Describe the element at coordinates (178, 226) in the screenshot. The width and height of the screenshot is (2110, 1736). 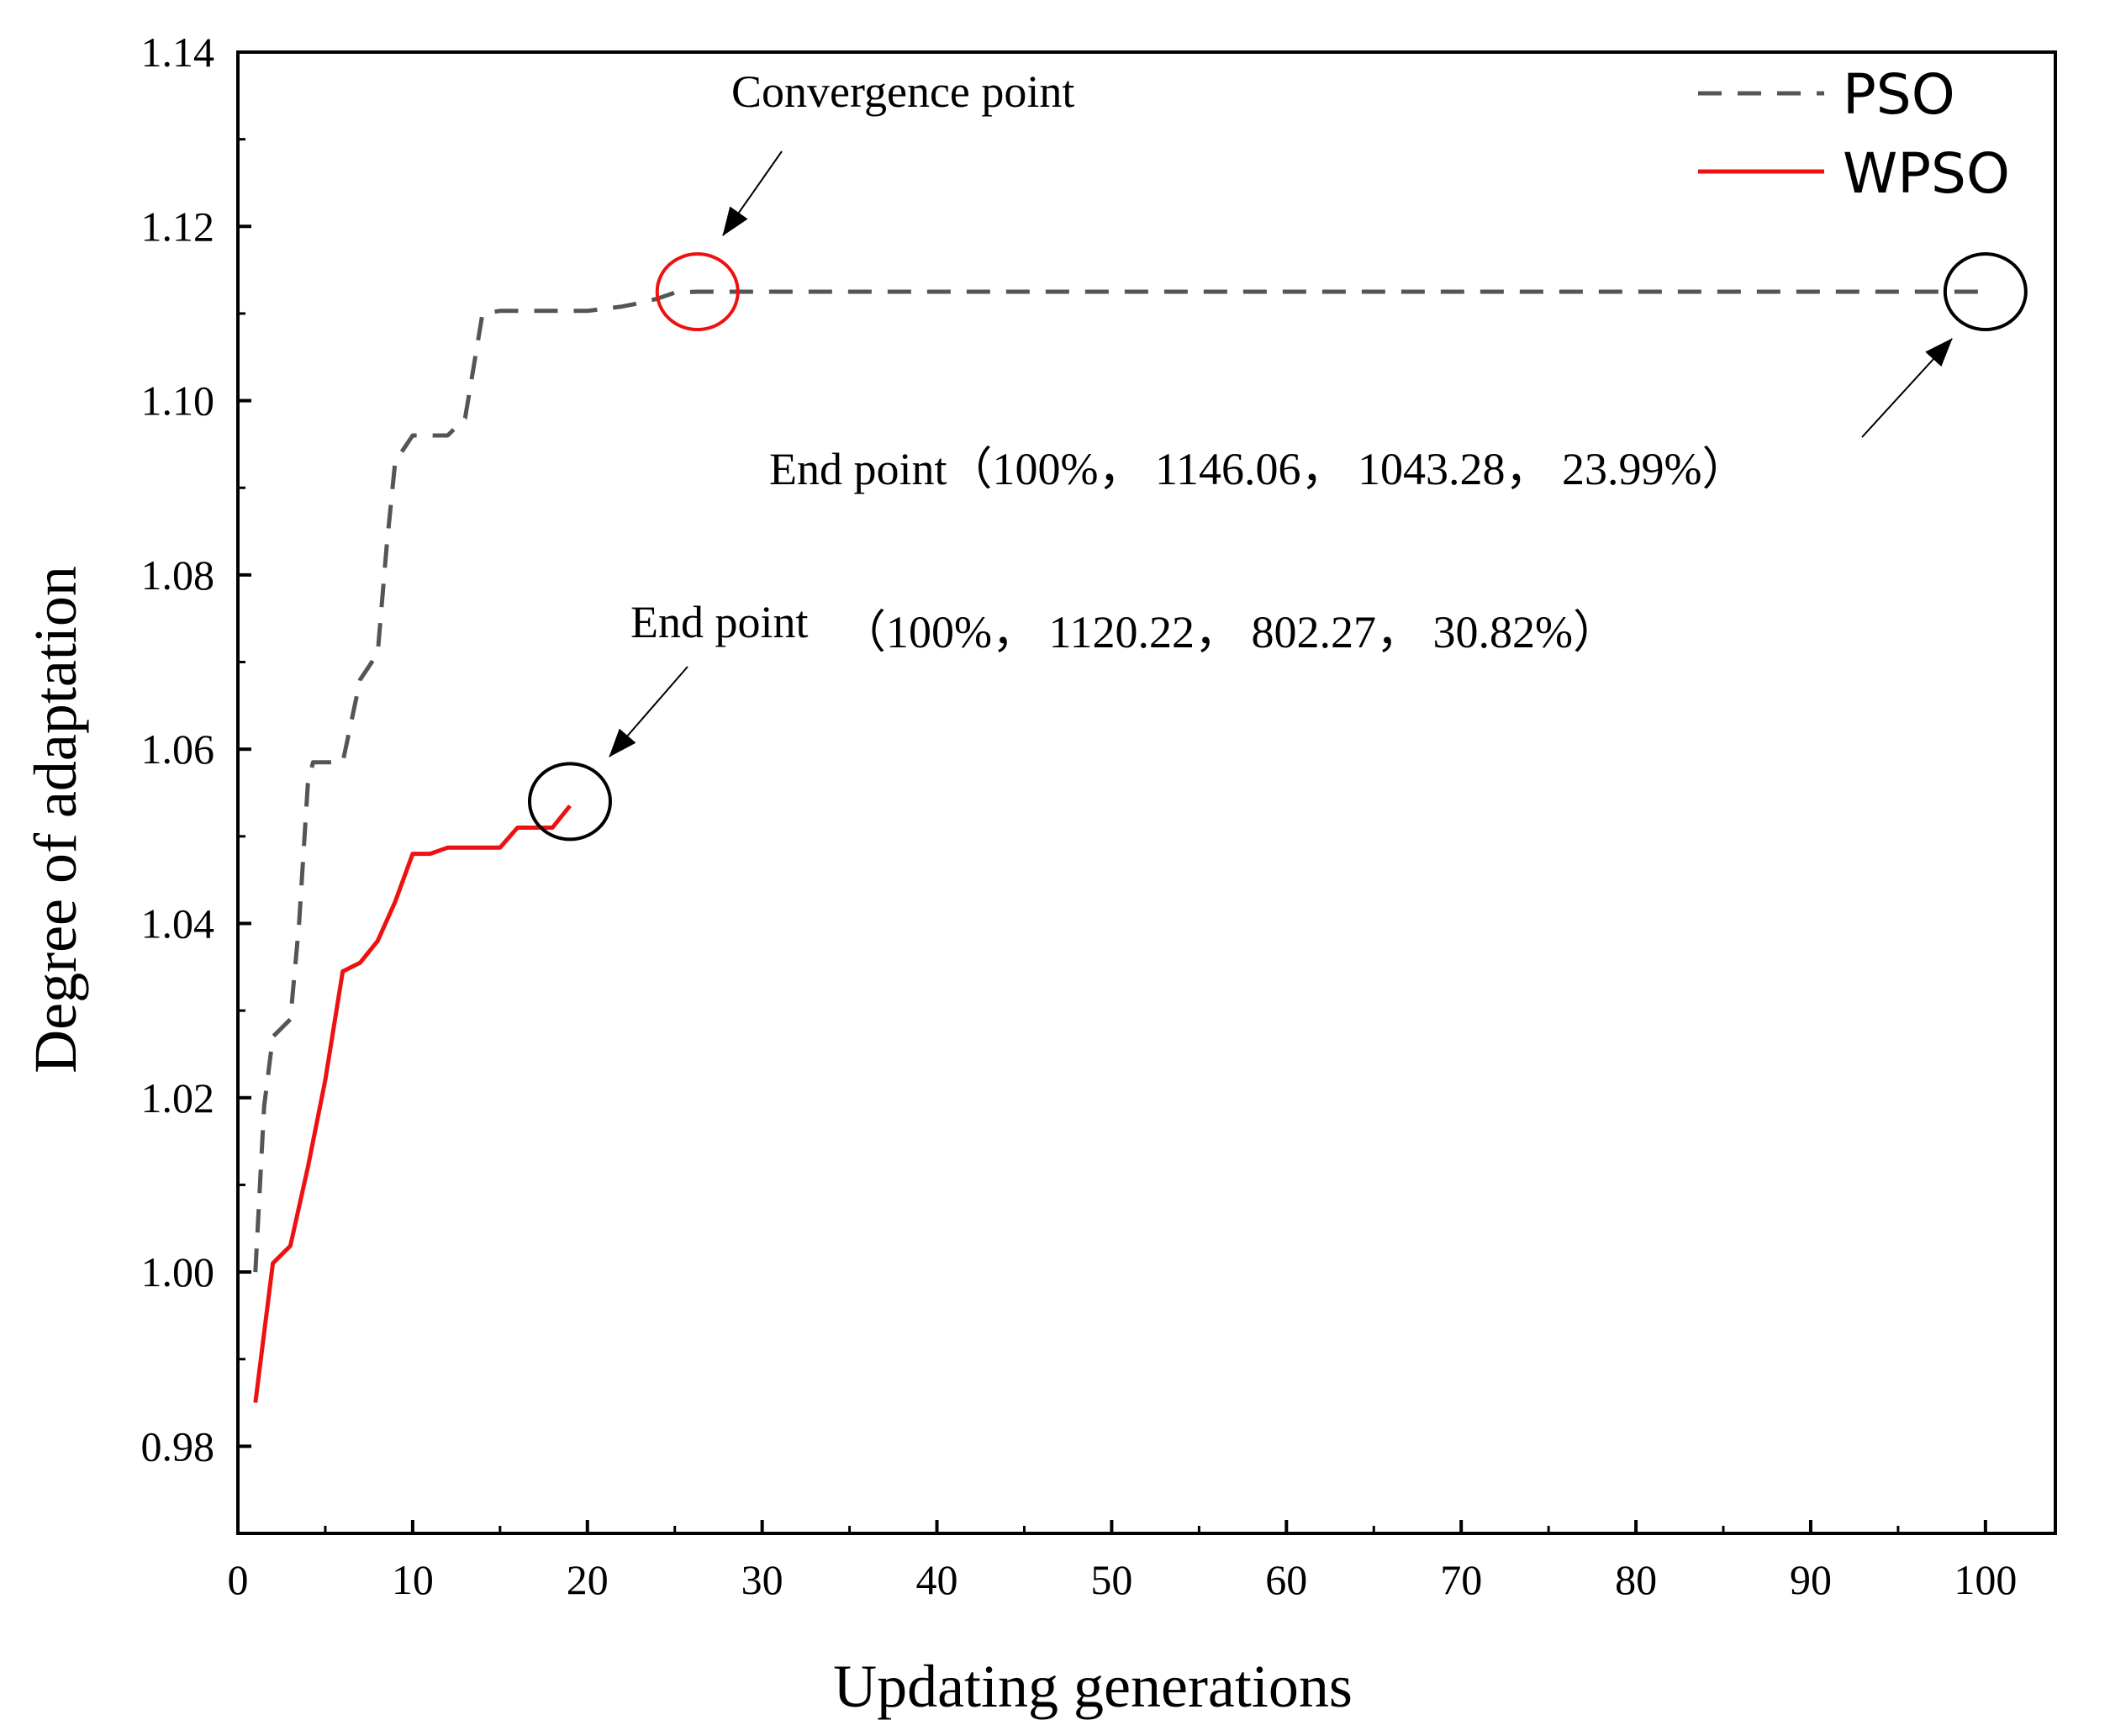
I see `y-tick-label: 1.12` at that location.